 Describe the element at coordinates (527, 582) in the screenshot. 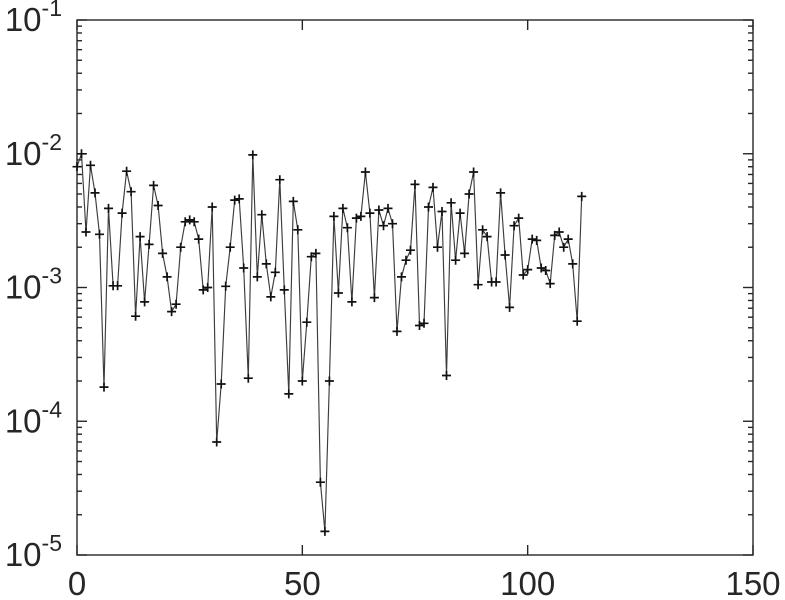

I see `x-tick-label: 100` at that location.